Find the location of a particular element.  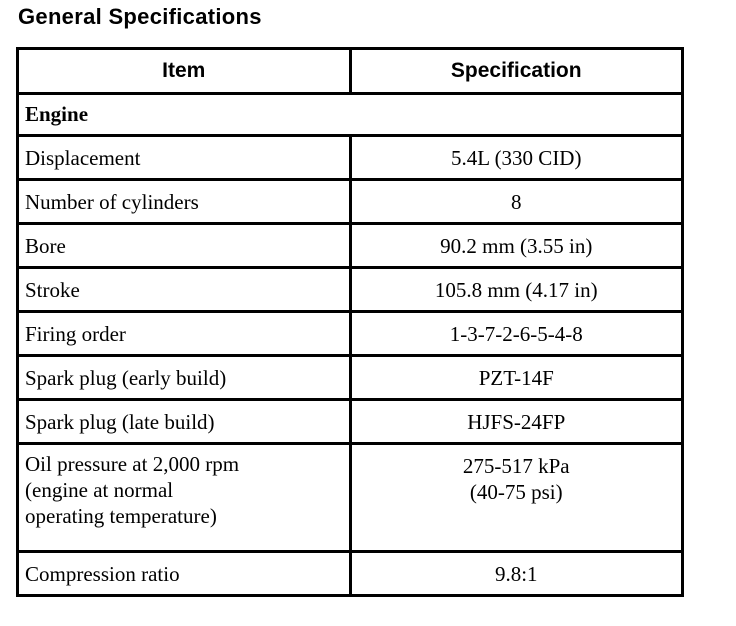

table-row: Spark plug (late build) HJFS-24FP is located at coordinates (350, 421).